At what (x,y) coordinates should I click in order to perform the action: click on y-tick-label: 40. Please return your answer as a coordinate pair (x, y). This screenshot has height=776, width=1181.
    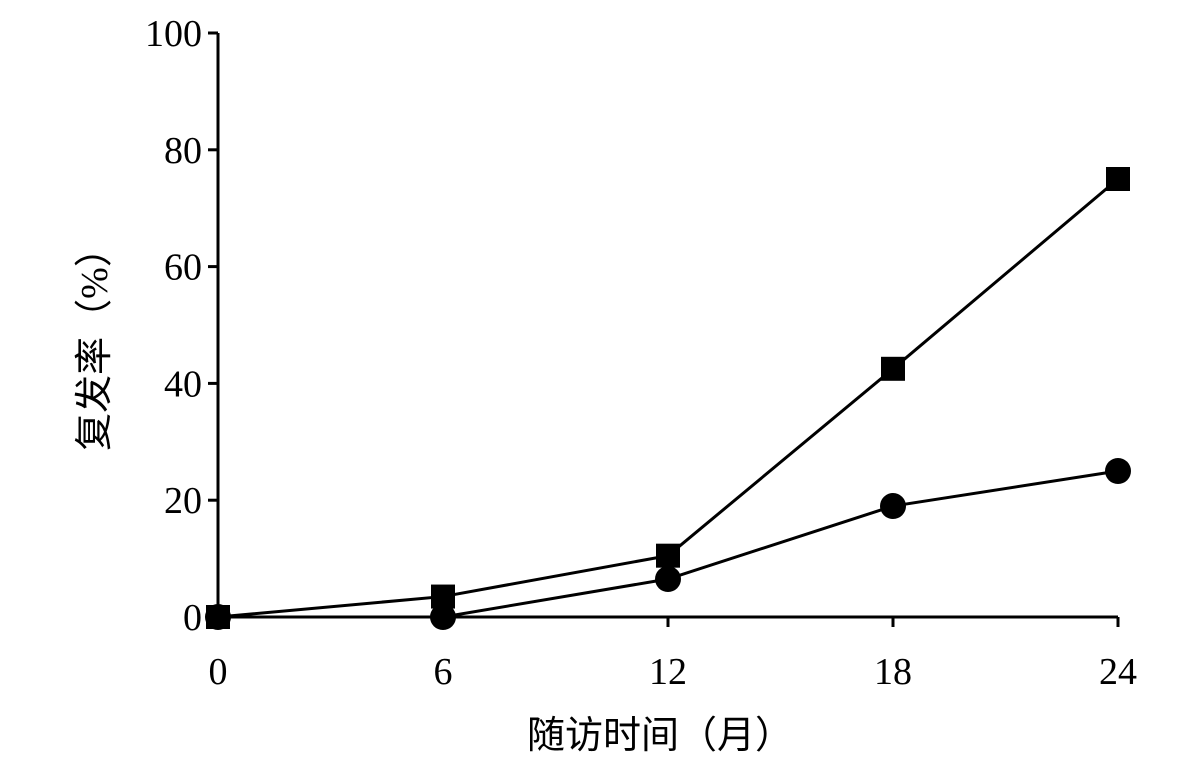
    Looking at the image, I should click on (183, 384).